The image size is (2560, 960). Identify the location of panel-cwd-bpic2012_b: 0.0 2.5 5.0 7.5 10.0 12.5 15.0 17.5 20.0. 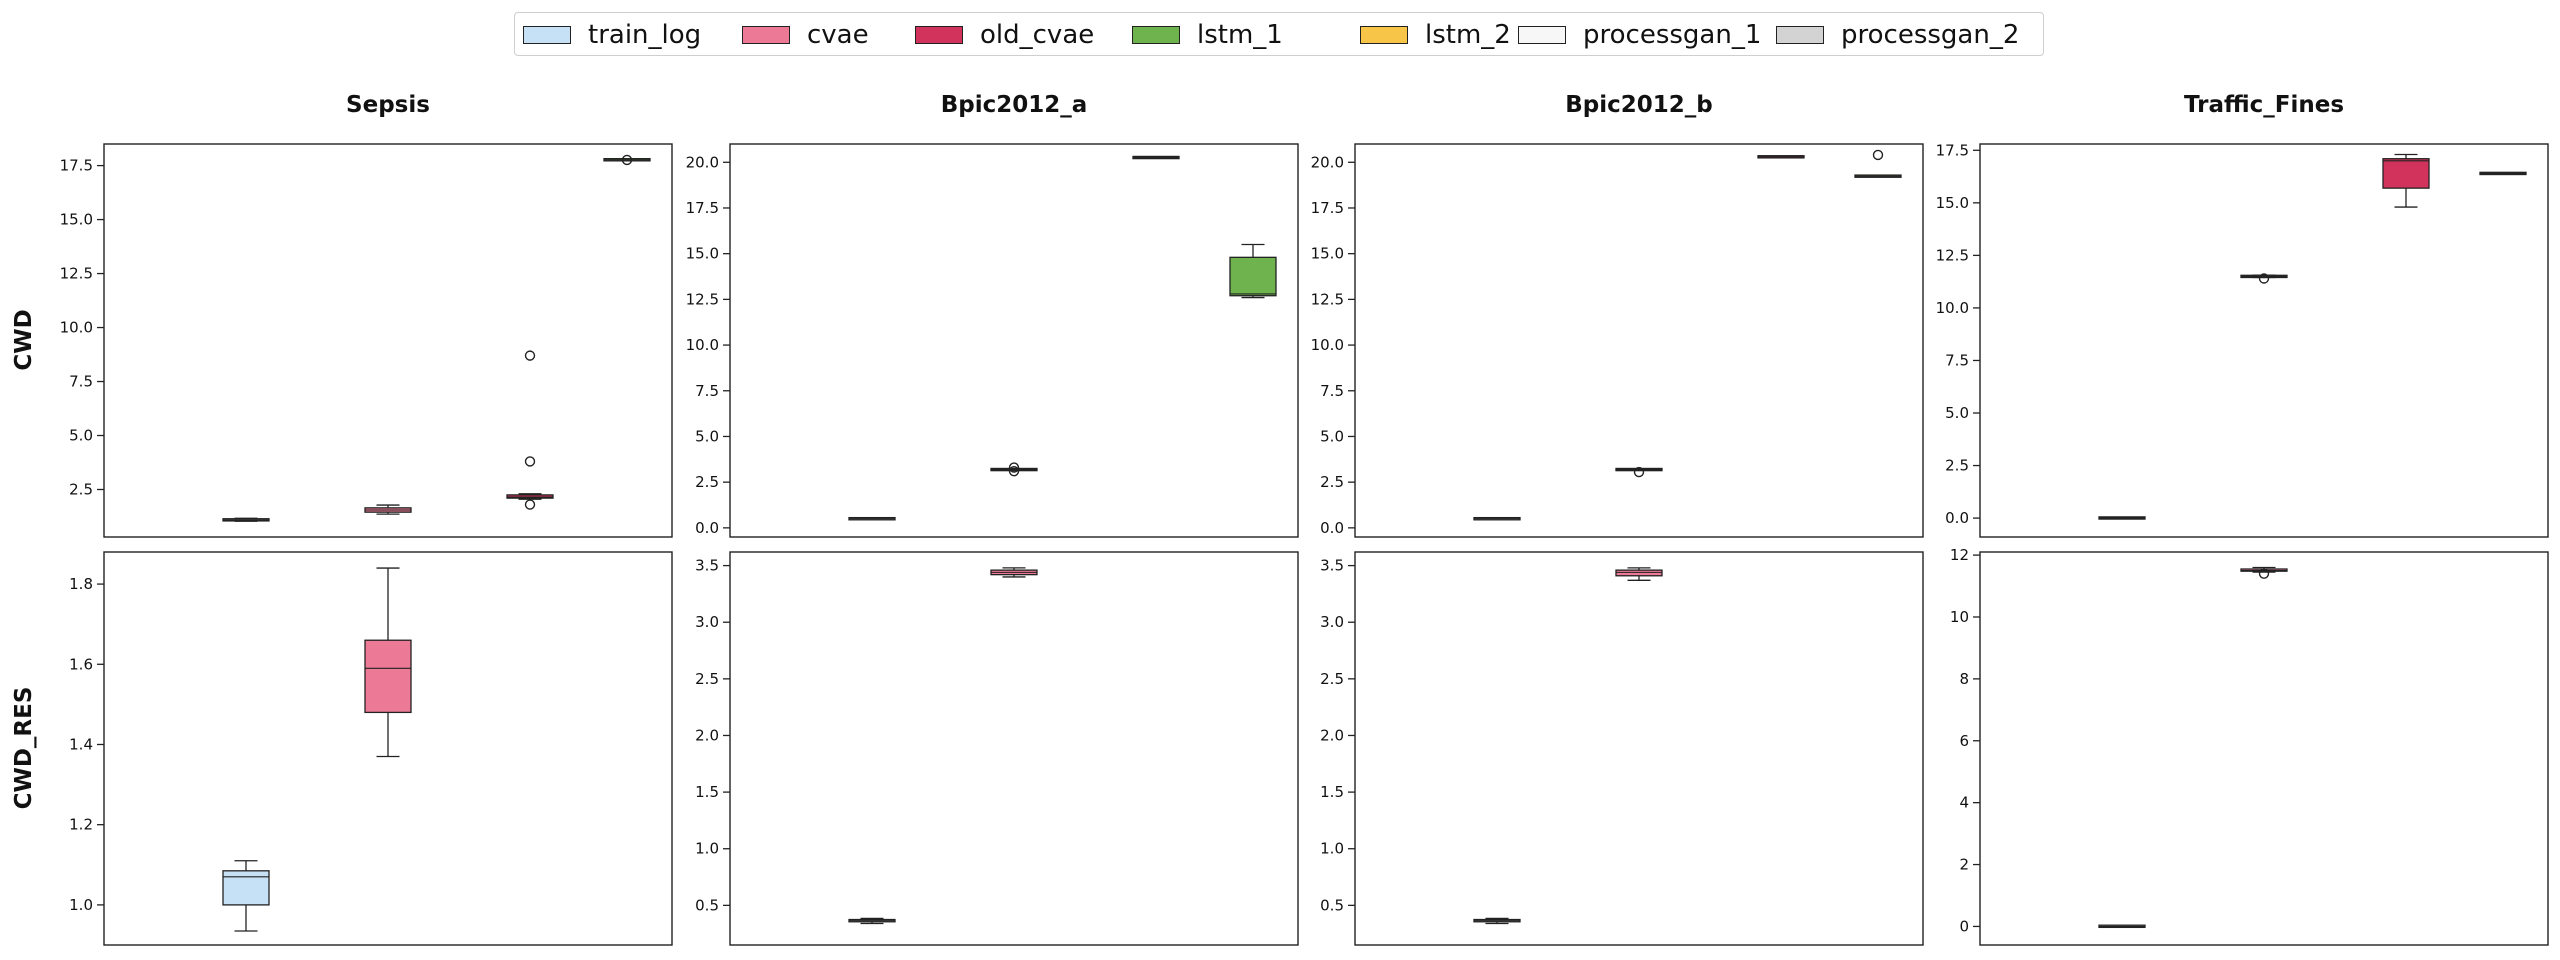
(1617, 340).